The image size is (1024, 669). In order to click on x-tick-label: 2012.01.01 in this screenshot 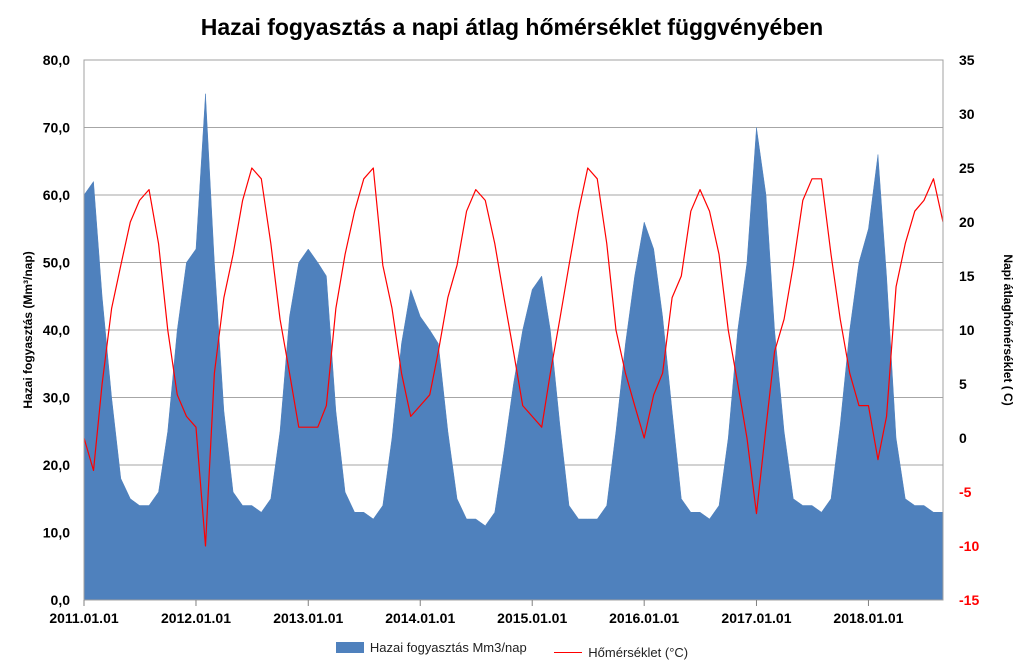, I will do `click(196, 618)`.